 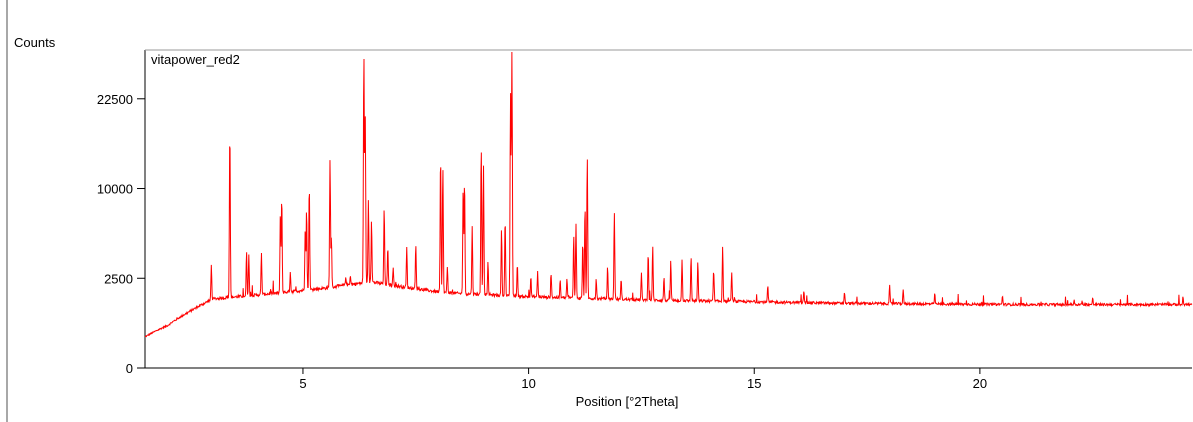 I want to click on x-axis-label: Position [°2Theta], so click(x=627, y=401).